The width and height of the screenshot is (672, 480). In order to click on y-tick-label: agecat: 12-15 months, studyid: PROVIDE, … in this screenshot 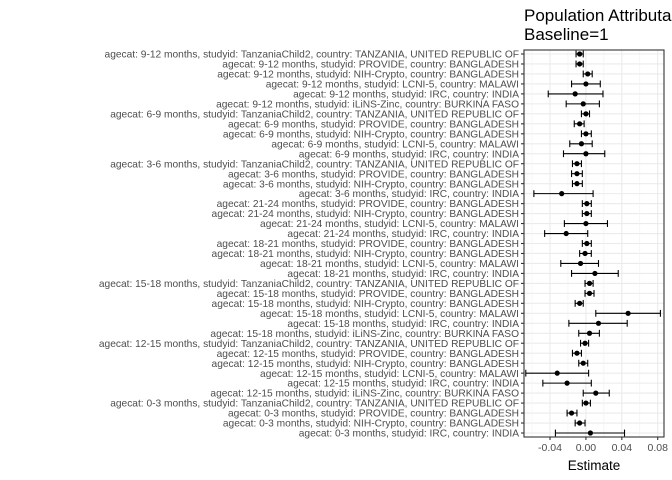, I will do `click(368, 354)`.